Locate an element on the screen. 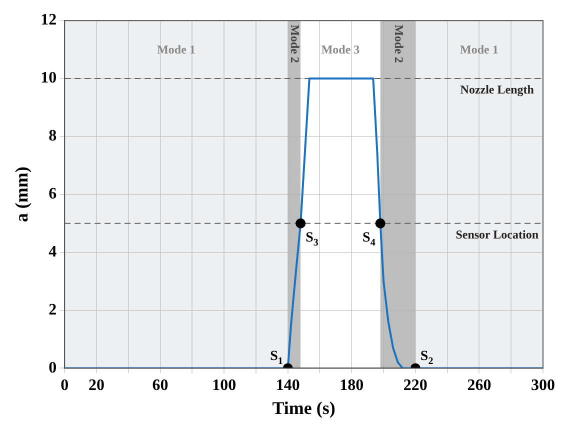 The height and width of the screenshot is (428, 571). ref-line-label: Nozzle Length is located at coordinates (497, 89).